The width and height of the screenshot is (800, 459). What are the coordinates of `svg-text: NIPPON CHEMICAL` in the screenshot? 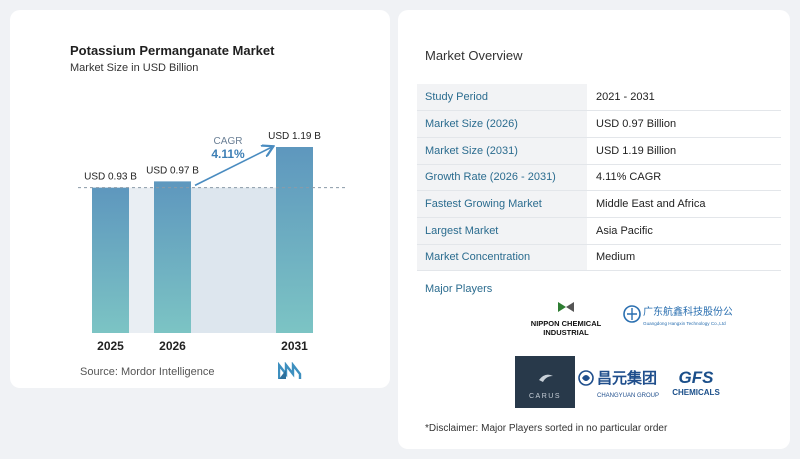 It's located at (566, 323).